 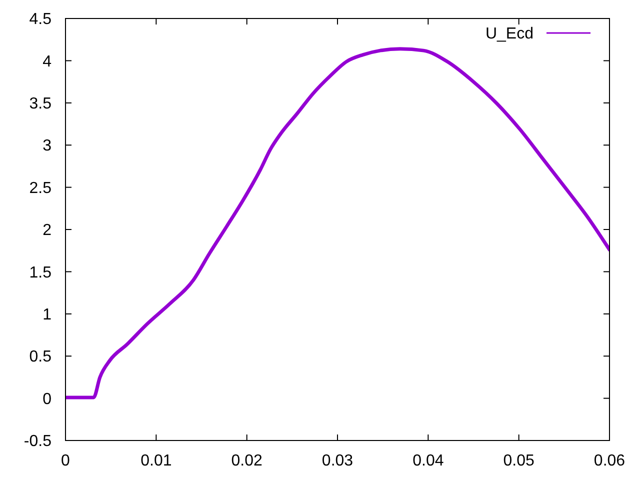 What do you see at coordinates (47, 399) in the screenshot?
I see `y-tick-label: 0` at bounding box center [47, 399].